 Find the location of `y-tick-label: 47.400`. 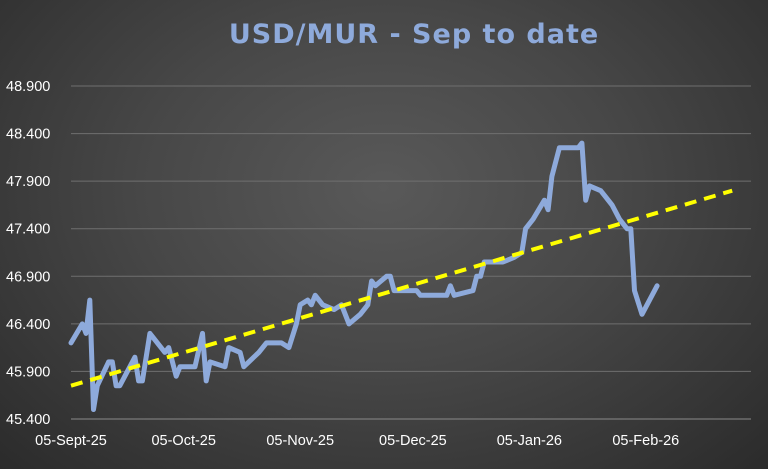

y-tick-label: 47.400 is located at coordinates (28, 230).